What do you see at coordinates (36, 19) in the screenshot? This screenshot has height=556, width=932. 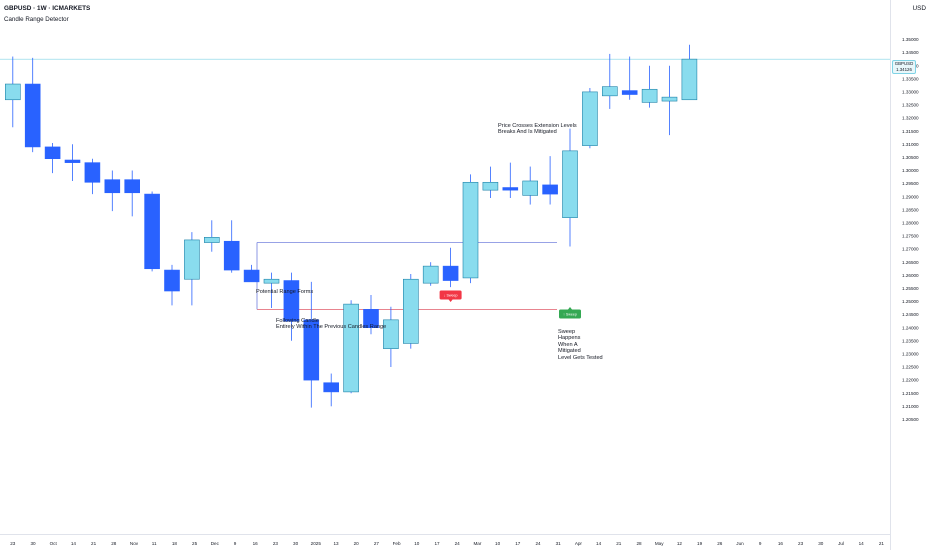 I see `indicator-name: Candle Range Detector` at bounding box center [36, 19].